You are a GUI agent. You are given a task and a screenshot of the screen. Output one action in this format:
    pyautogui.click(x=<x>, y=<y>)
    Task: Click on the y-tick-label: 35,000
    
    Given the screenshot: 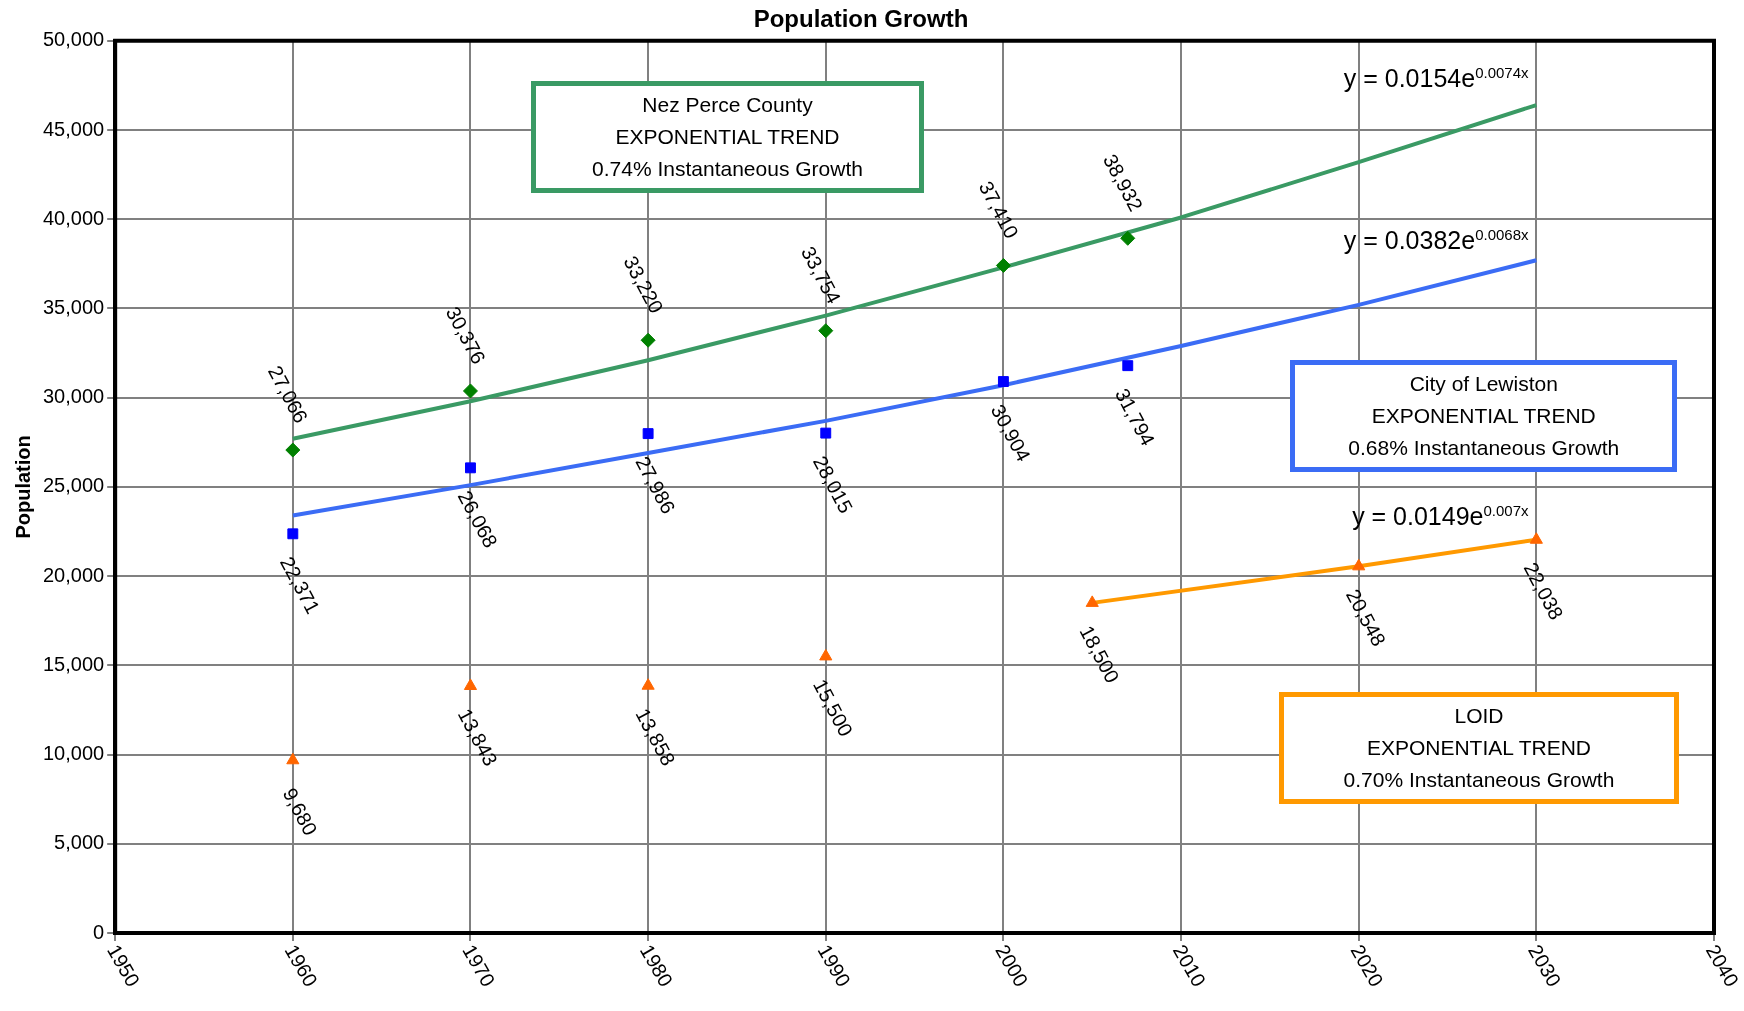 What is the action you would take?
    pyautogui.click(x=74, y=306)
    